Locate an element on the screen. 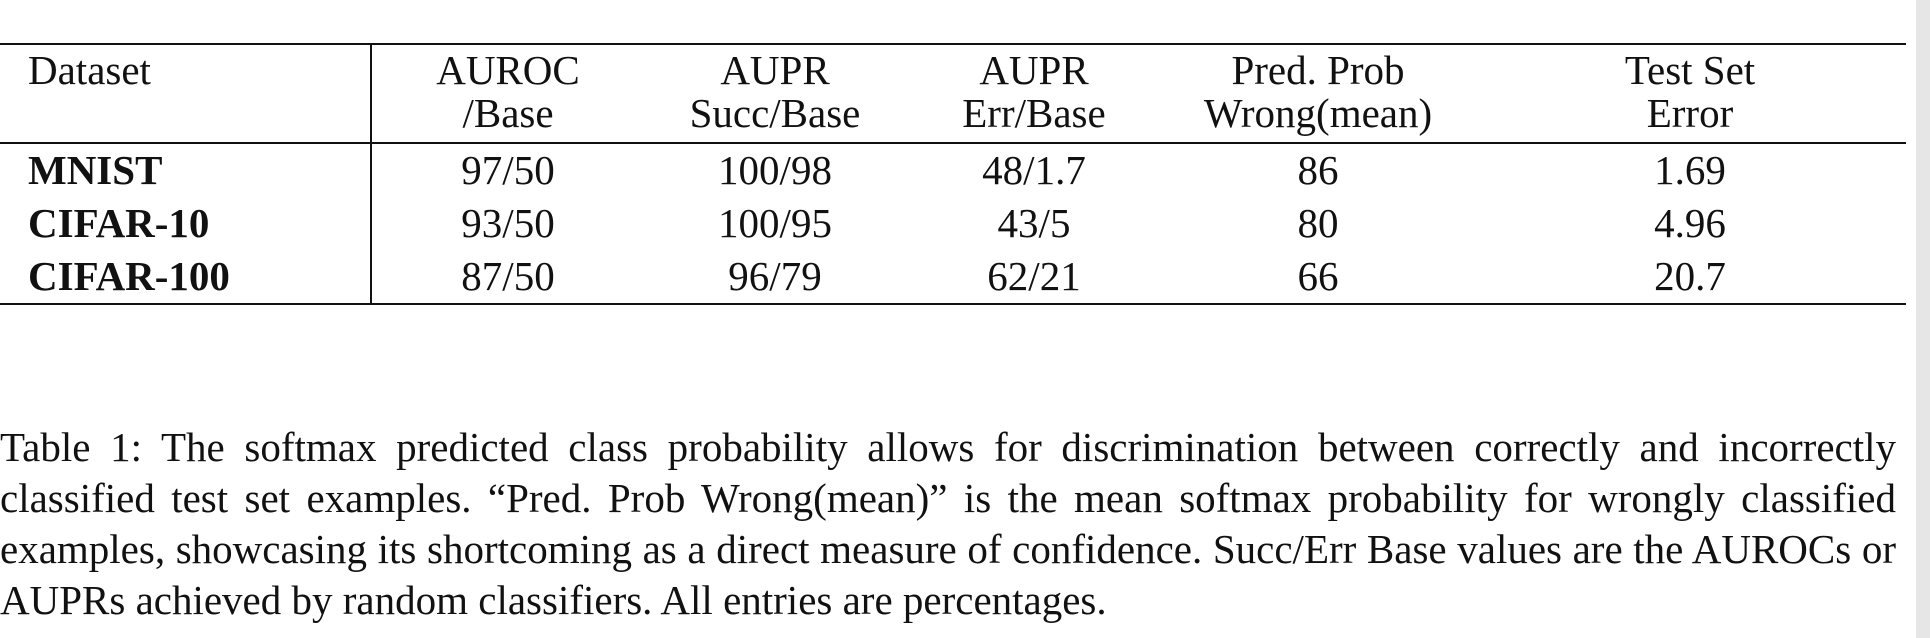 The image size is (1930, 638). header-aupr-succ: AUPR Succ/Base is located at coordinates (775, 94).